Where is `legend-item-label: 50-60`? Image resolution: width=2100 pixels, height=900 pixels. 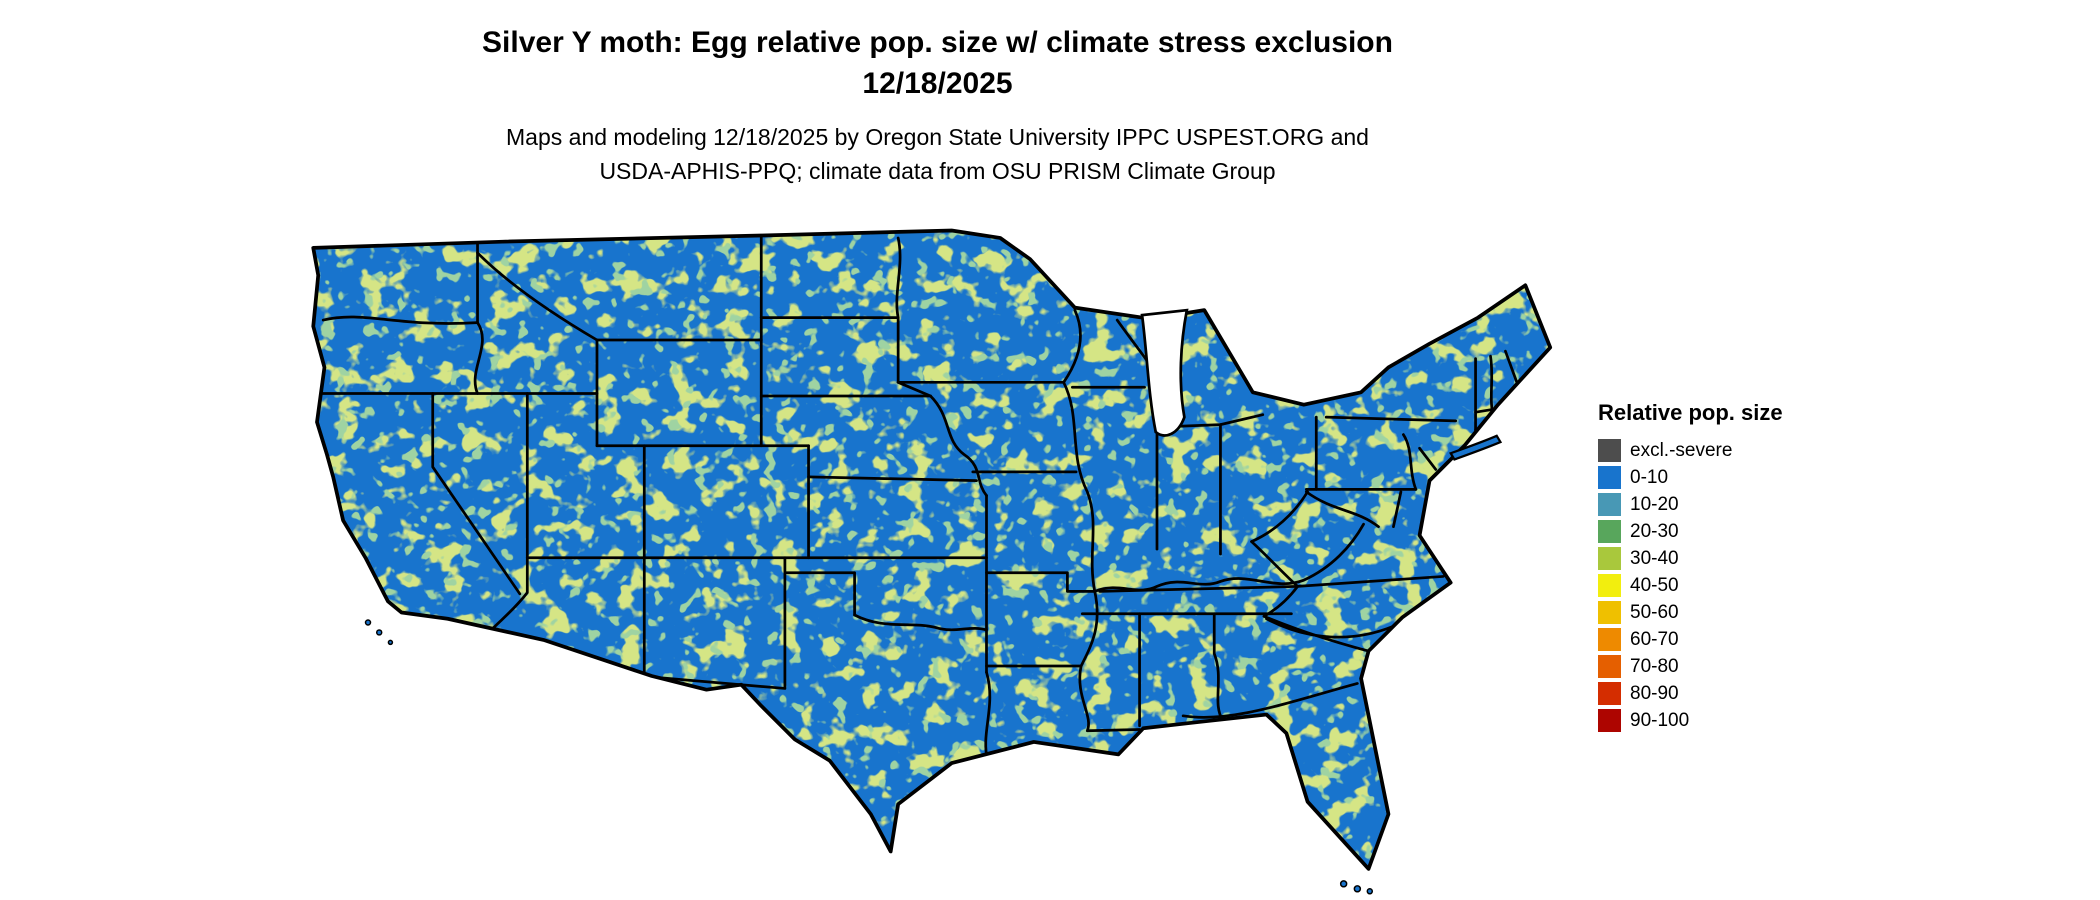
legend-item-label: 50-60 is located at coordinates (1654, 612).